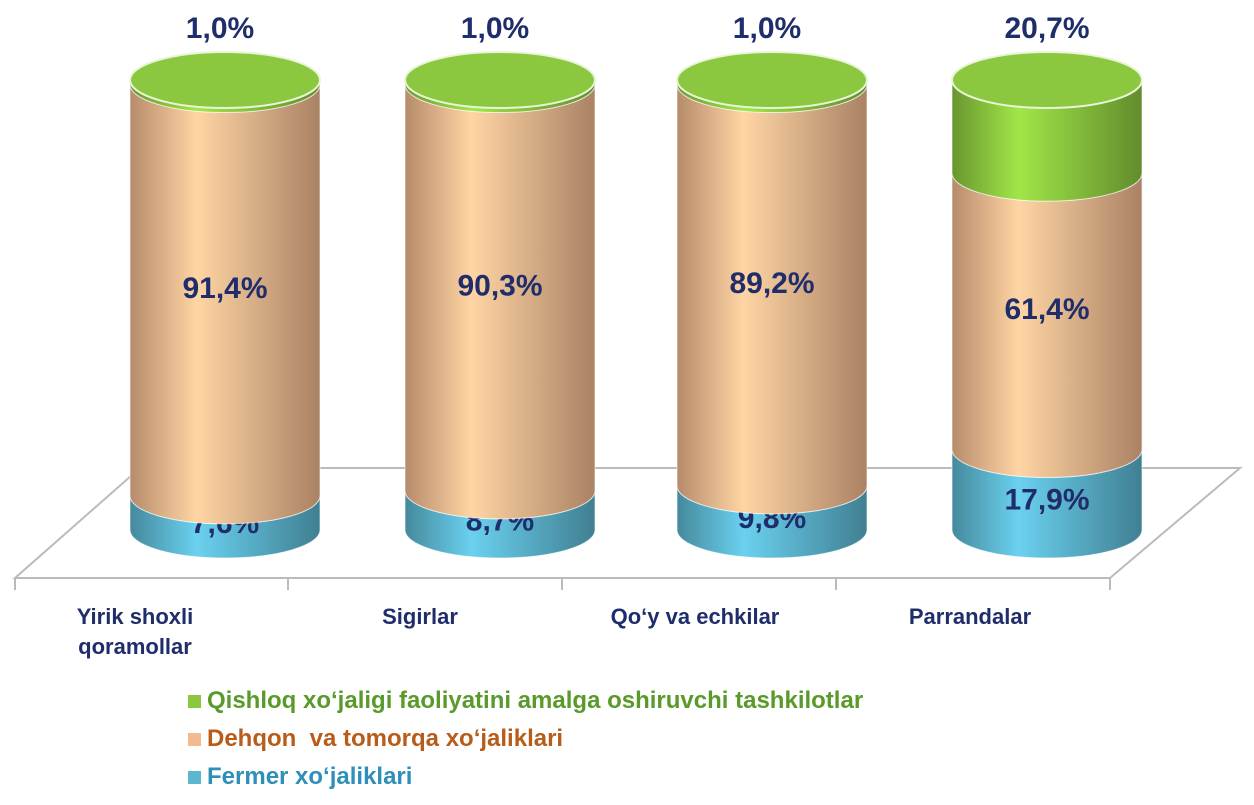  What do you see at coordinates (499, 286) in the screenshot?
I see `value-label: 90,3%` at bounding box center [499, 286].